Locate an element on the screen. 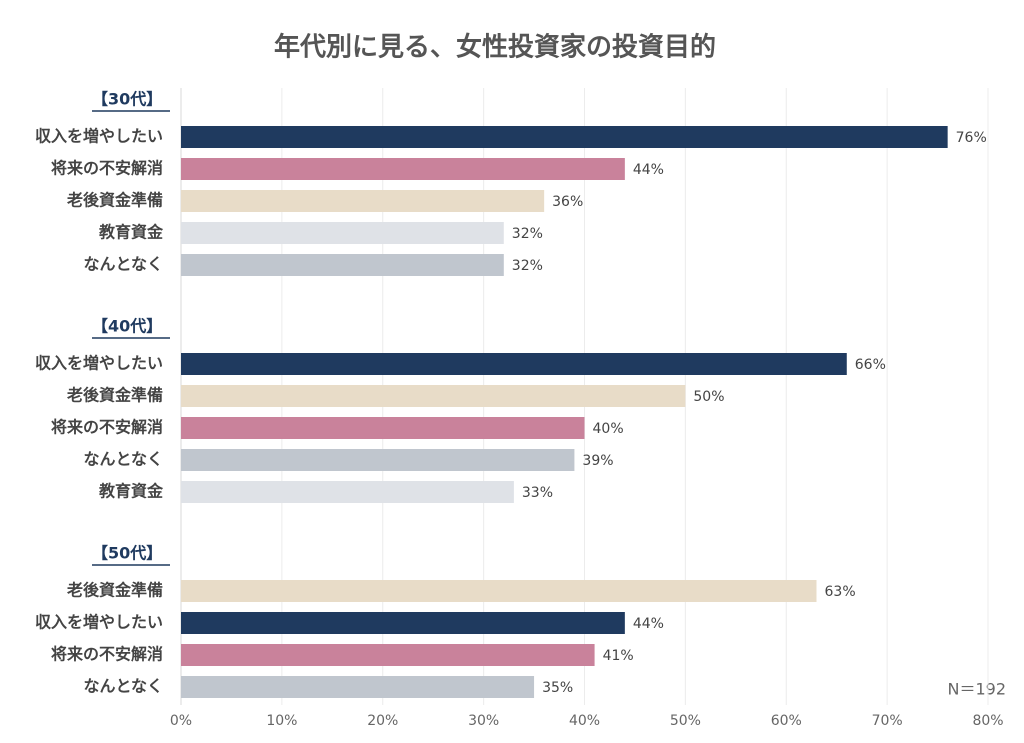  x-tick-label: 70% is located at coordinates (887, 721).